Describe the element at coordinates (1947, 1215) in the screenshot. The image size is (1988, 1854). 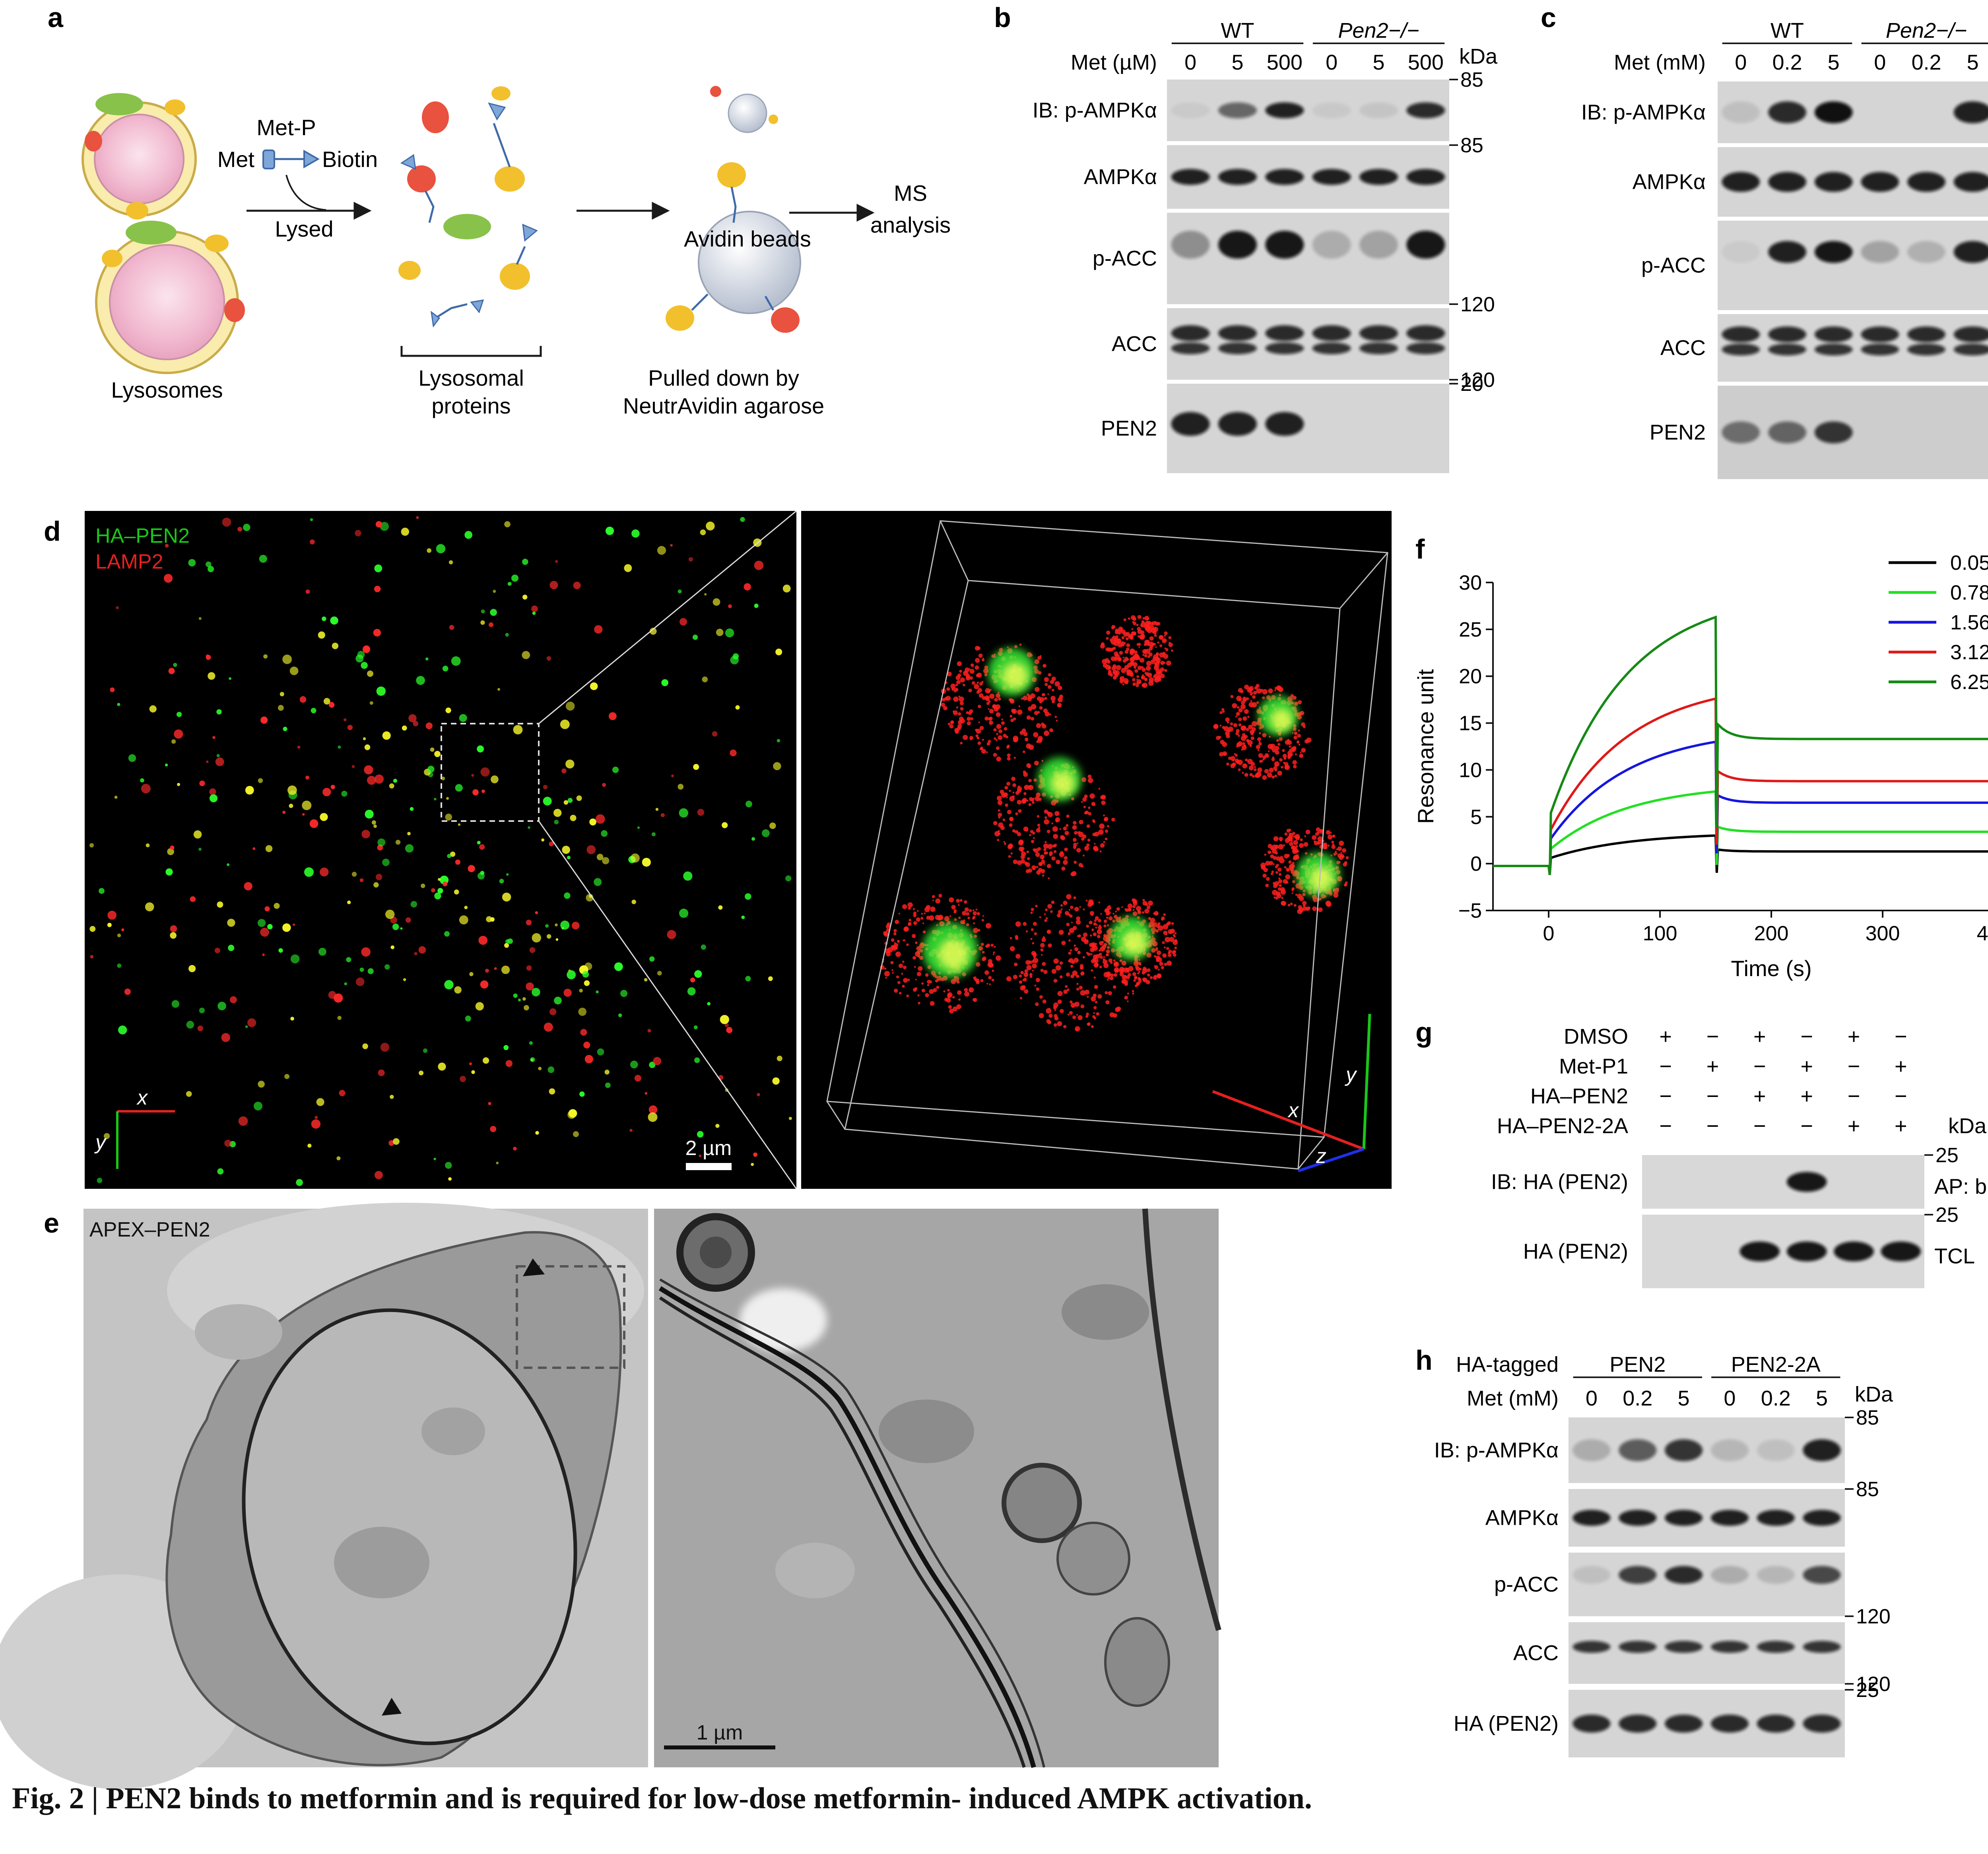
I see `marker-label: 25` at that location.